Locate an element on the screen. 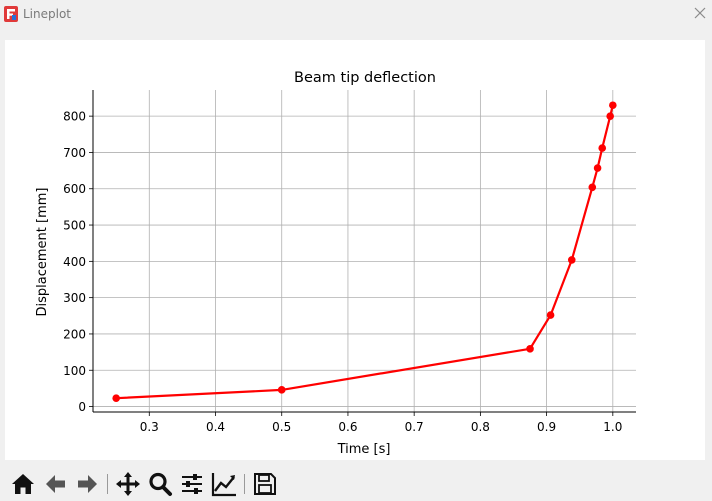 The image size is (712, 501). zoom-button is located at coordinates (160, 484).